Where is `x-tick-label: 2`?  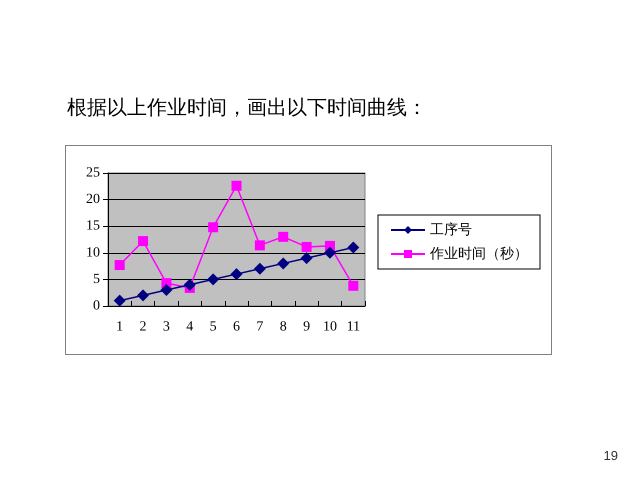 x-tick-label: 2 is located at coordinates (143, 327).